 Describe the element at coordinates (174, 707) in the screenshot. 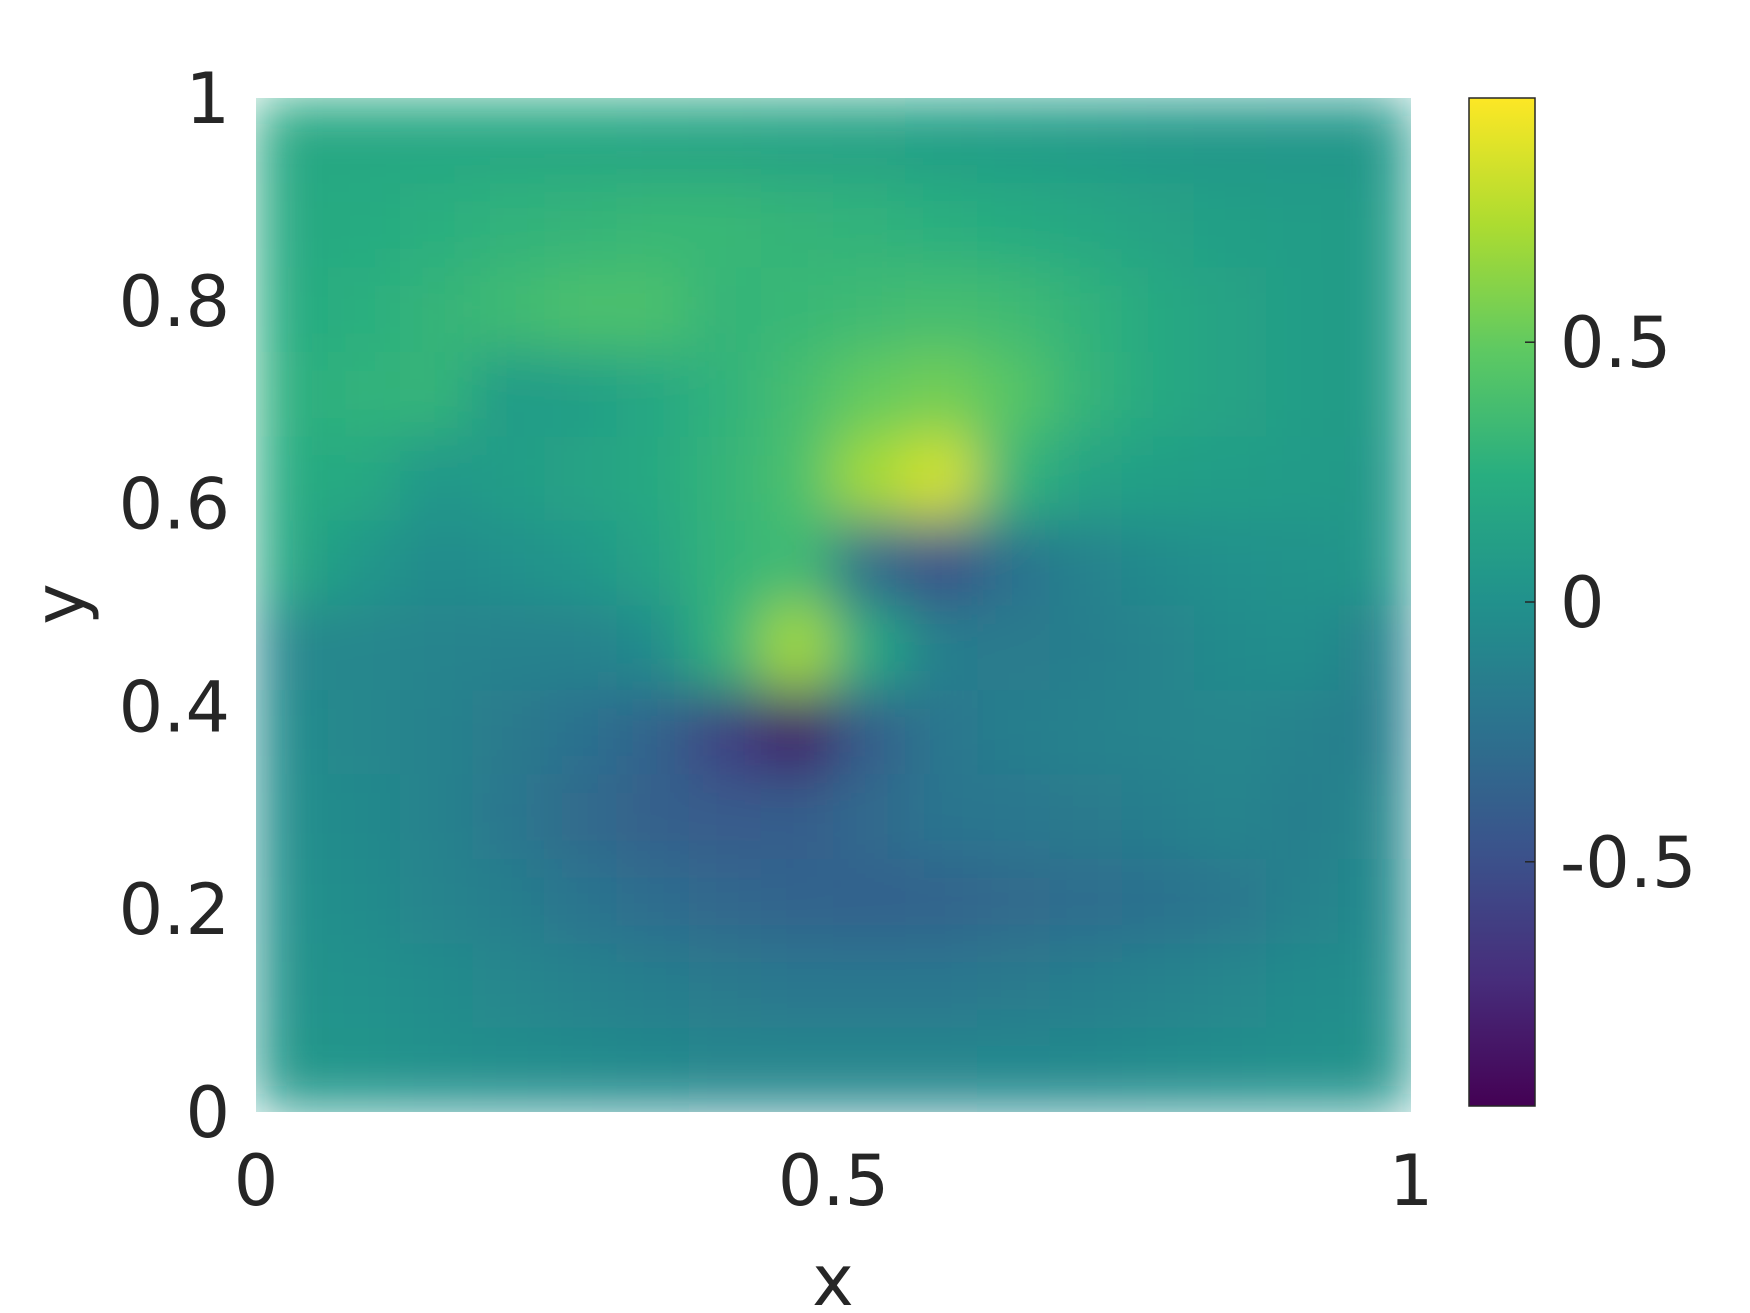

I see `y-tick-label: 0.4` at that location.